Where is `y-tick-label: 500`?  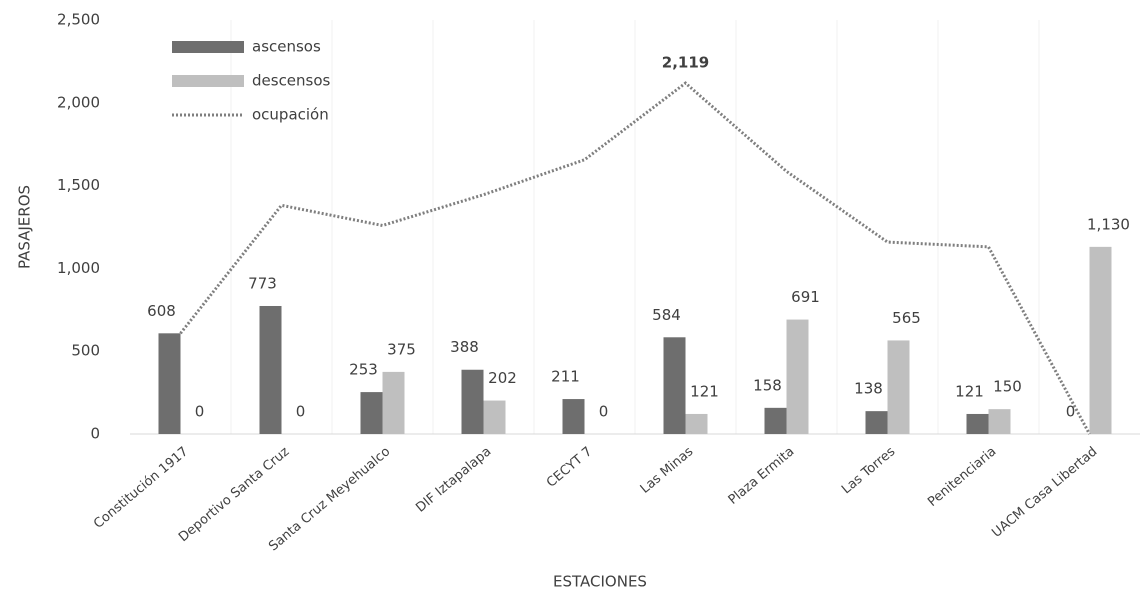
y-tick-label: 500 is located at coordinates (85, 351).